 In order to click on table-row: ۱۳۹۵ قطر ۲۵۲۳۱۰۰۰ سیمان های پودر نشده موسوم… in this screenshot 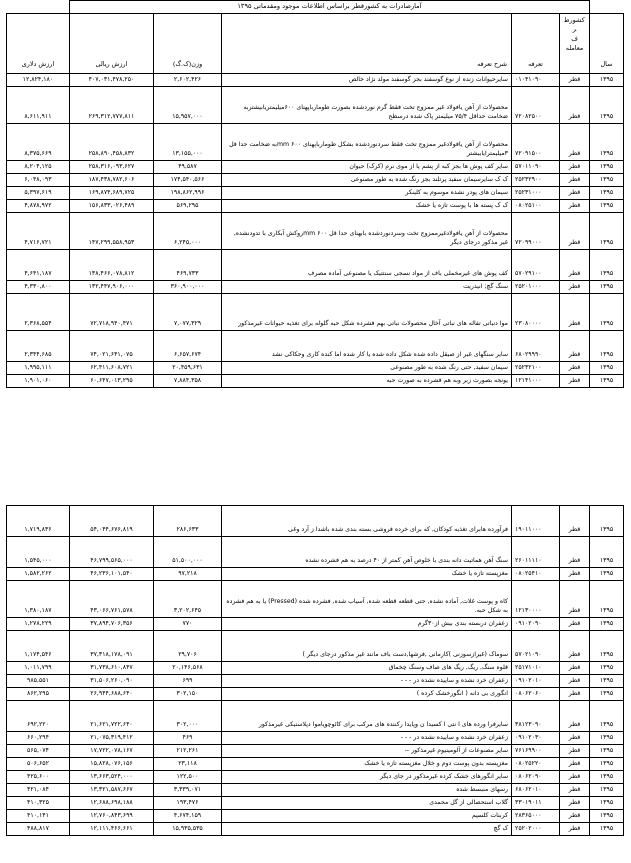, I will do `click(314, 192)`.